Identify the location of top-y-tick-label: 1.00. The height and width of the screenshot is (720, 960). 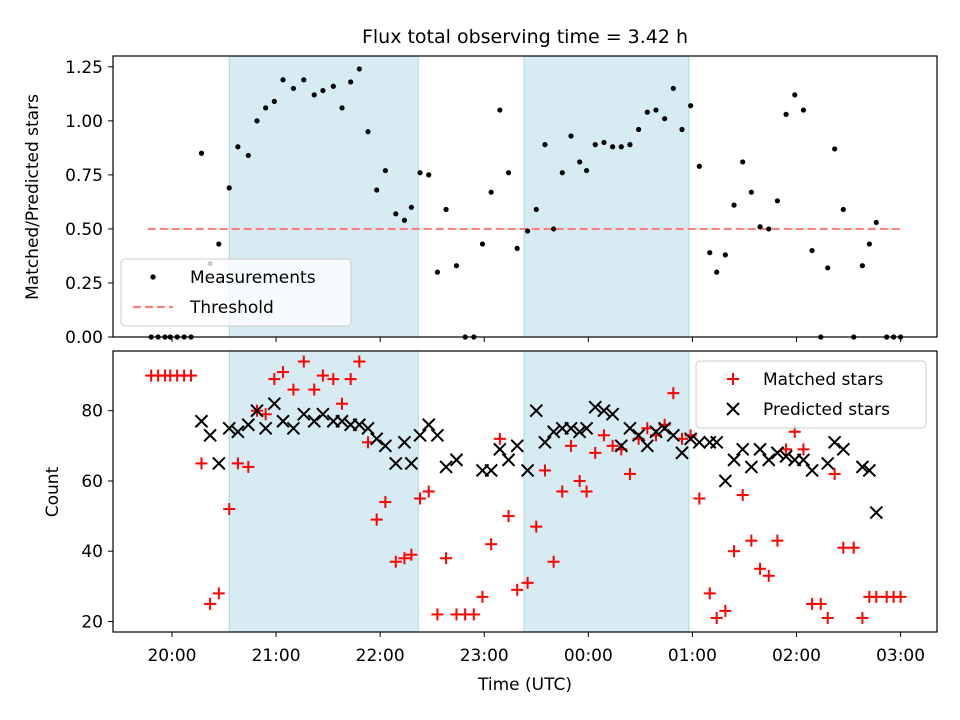
(84, 122).